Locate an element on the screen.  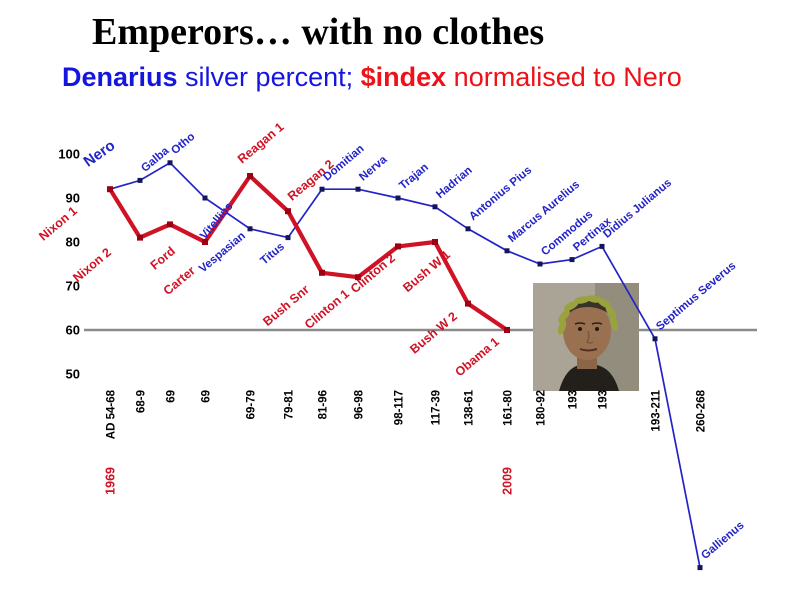
obama-laurel-photo is located at coordinates (586, 337).